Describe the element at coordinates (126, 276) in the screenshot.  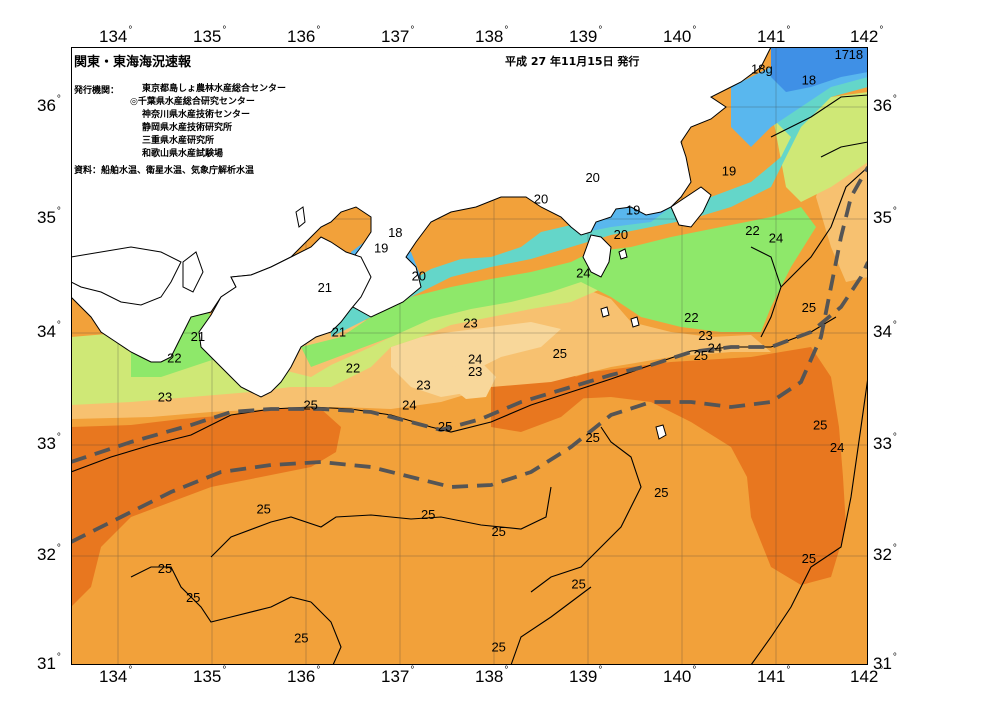
I see `land-shikoku` at that location.